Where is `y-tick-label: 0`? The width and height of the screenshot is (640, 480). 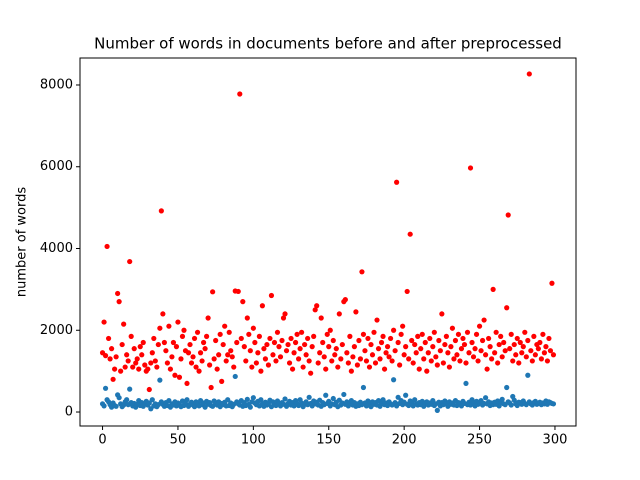 y-tick-label: 0 is located at coordinates (69, 412).